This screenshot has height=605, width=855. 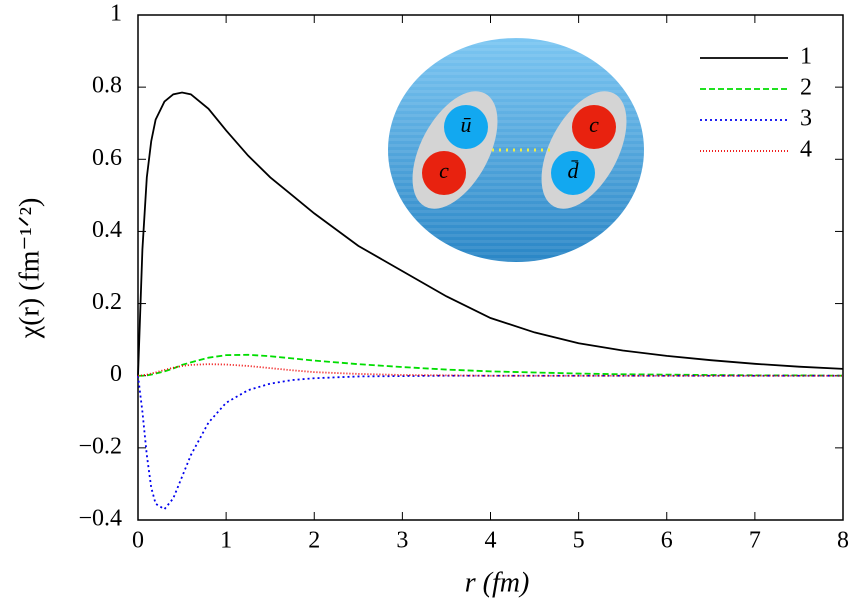 I want to click on y-tick-label: 0.2, so click(x=107, y=302).